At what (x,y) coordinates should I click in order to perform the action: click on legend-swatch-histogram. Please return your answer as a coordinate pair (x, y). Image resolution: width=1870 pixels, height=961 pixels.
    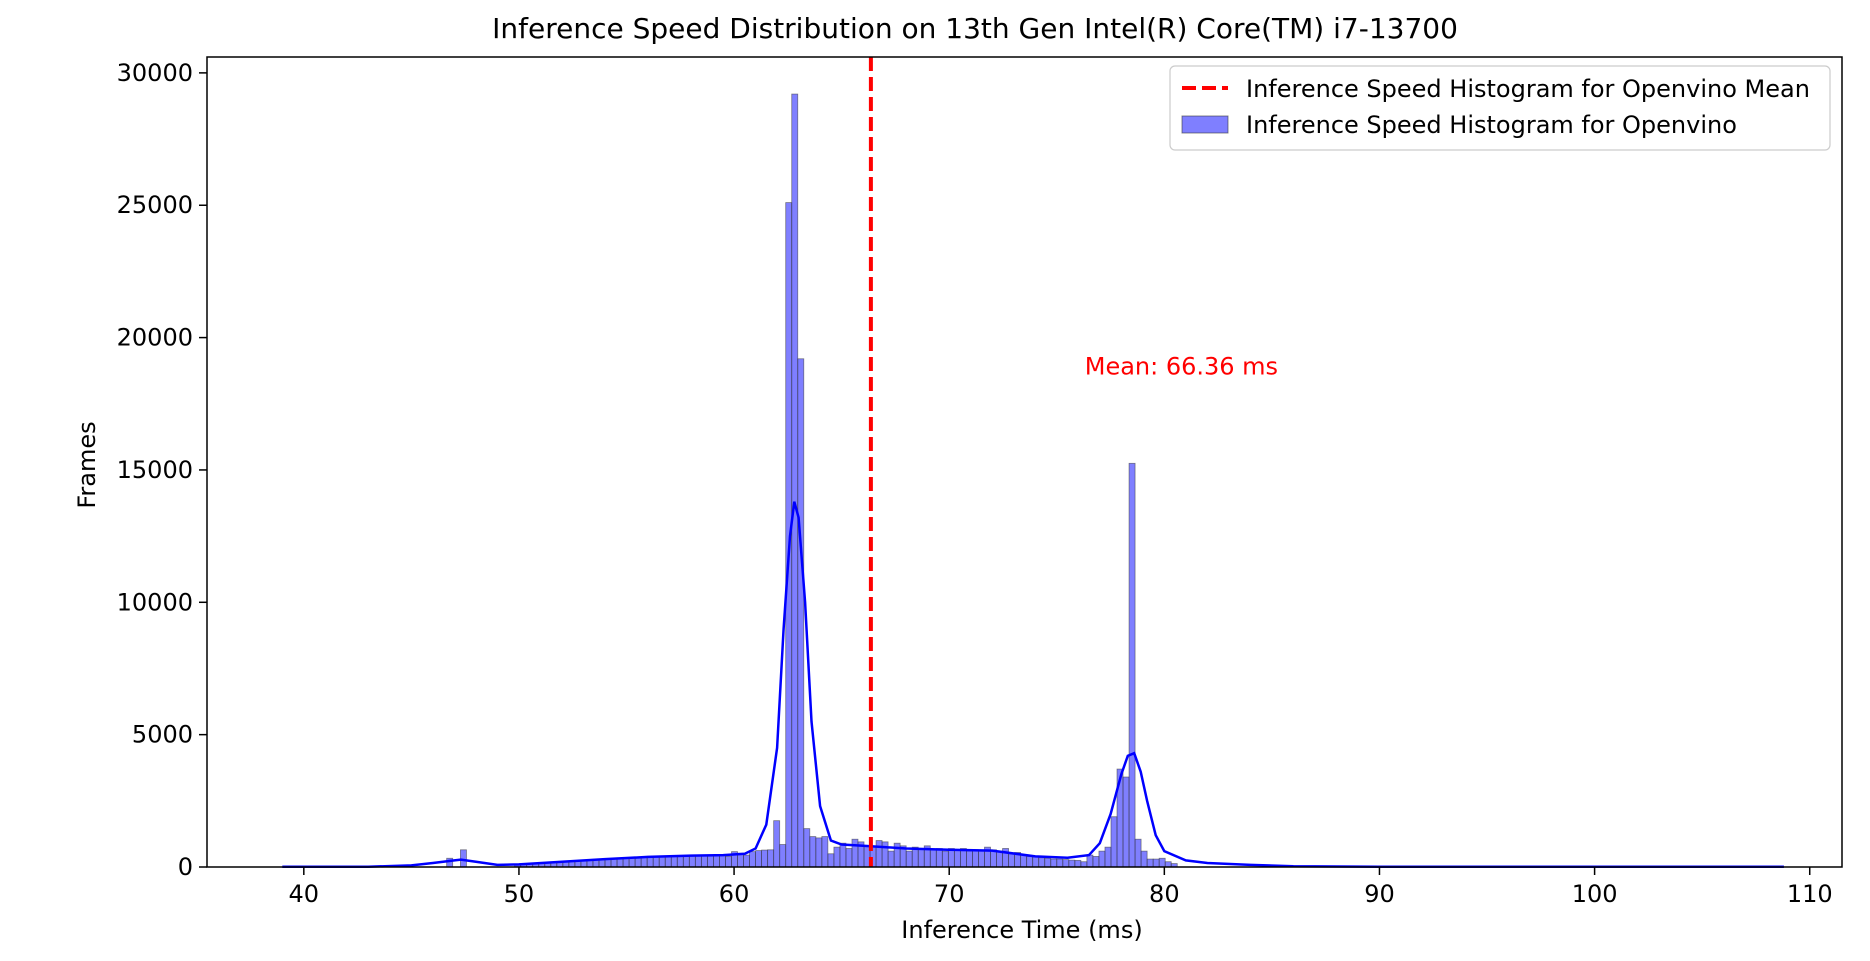
    Looking at the image, I should click on (1205, 124).